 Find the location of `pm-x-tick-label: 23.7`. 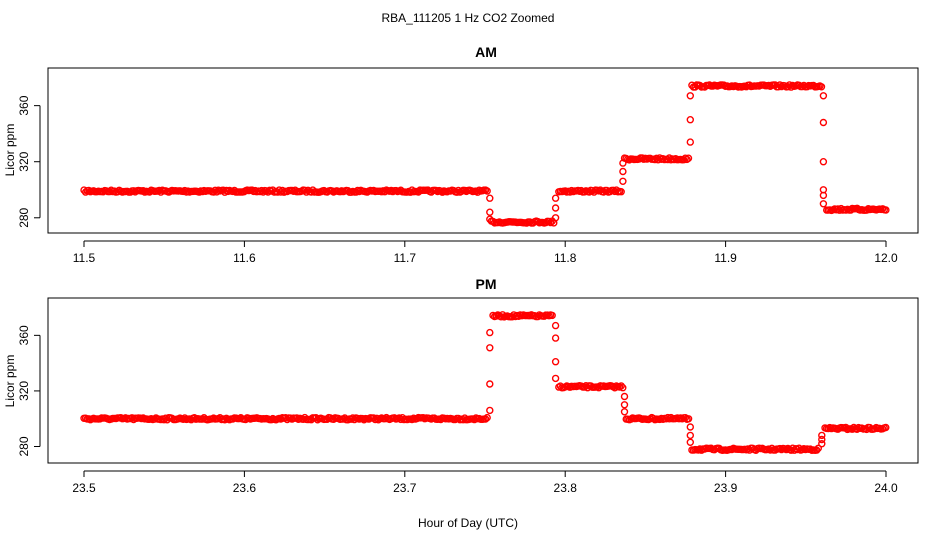

pm-x-tick-label: 23.7 is located at coordinates (405, 488).